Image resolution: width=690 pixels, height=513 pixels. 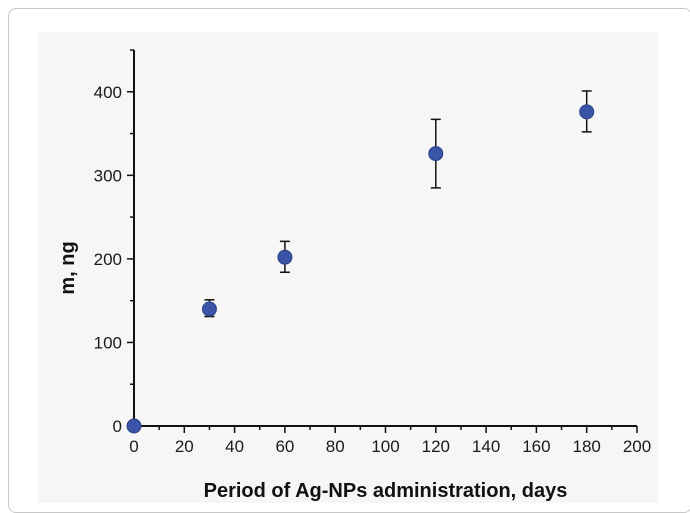 What do you see at coordinates (108, 175) in the screenshot?
I see `y-tick-label: 300` at bounding box center [108, 175].